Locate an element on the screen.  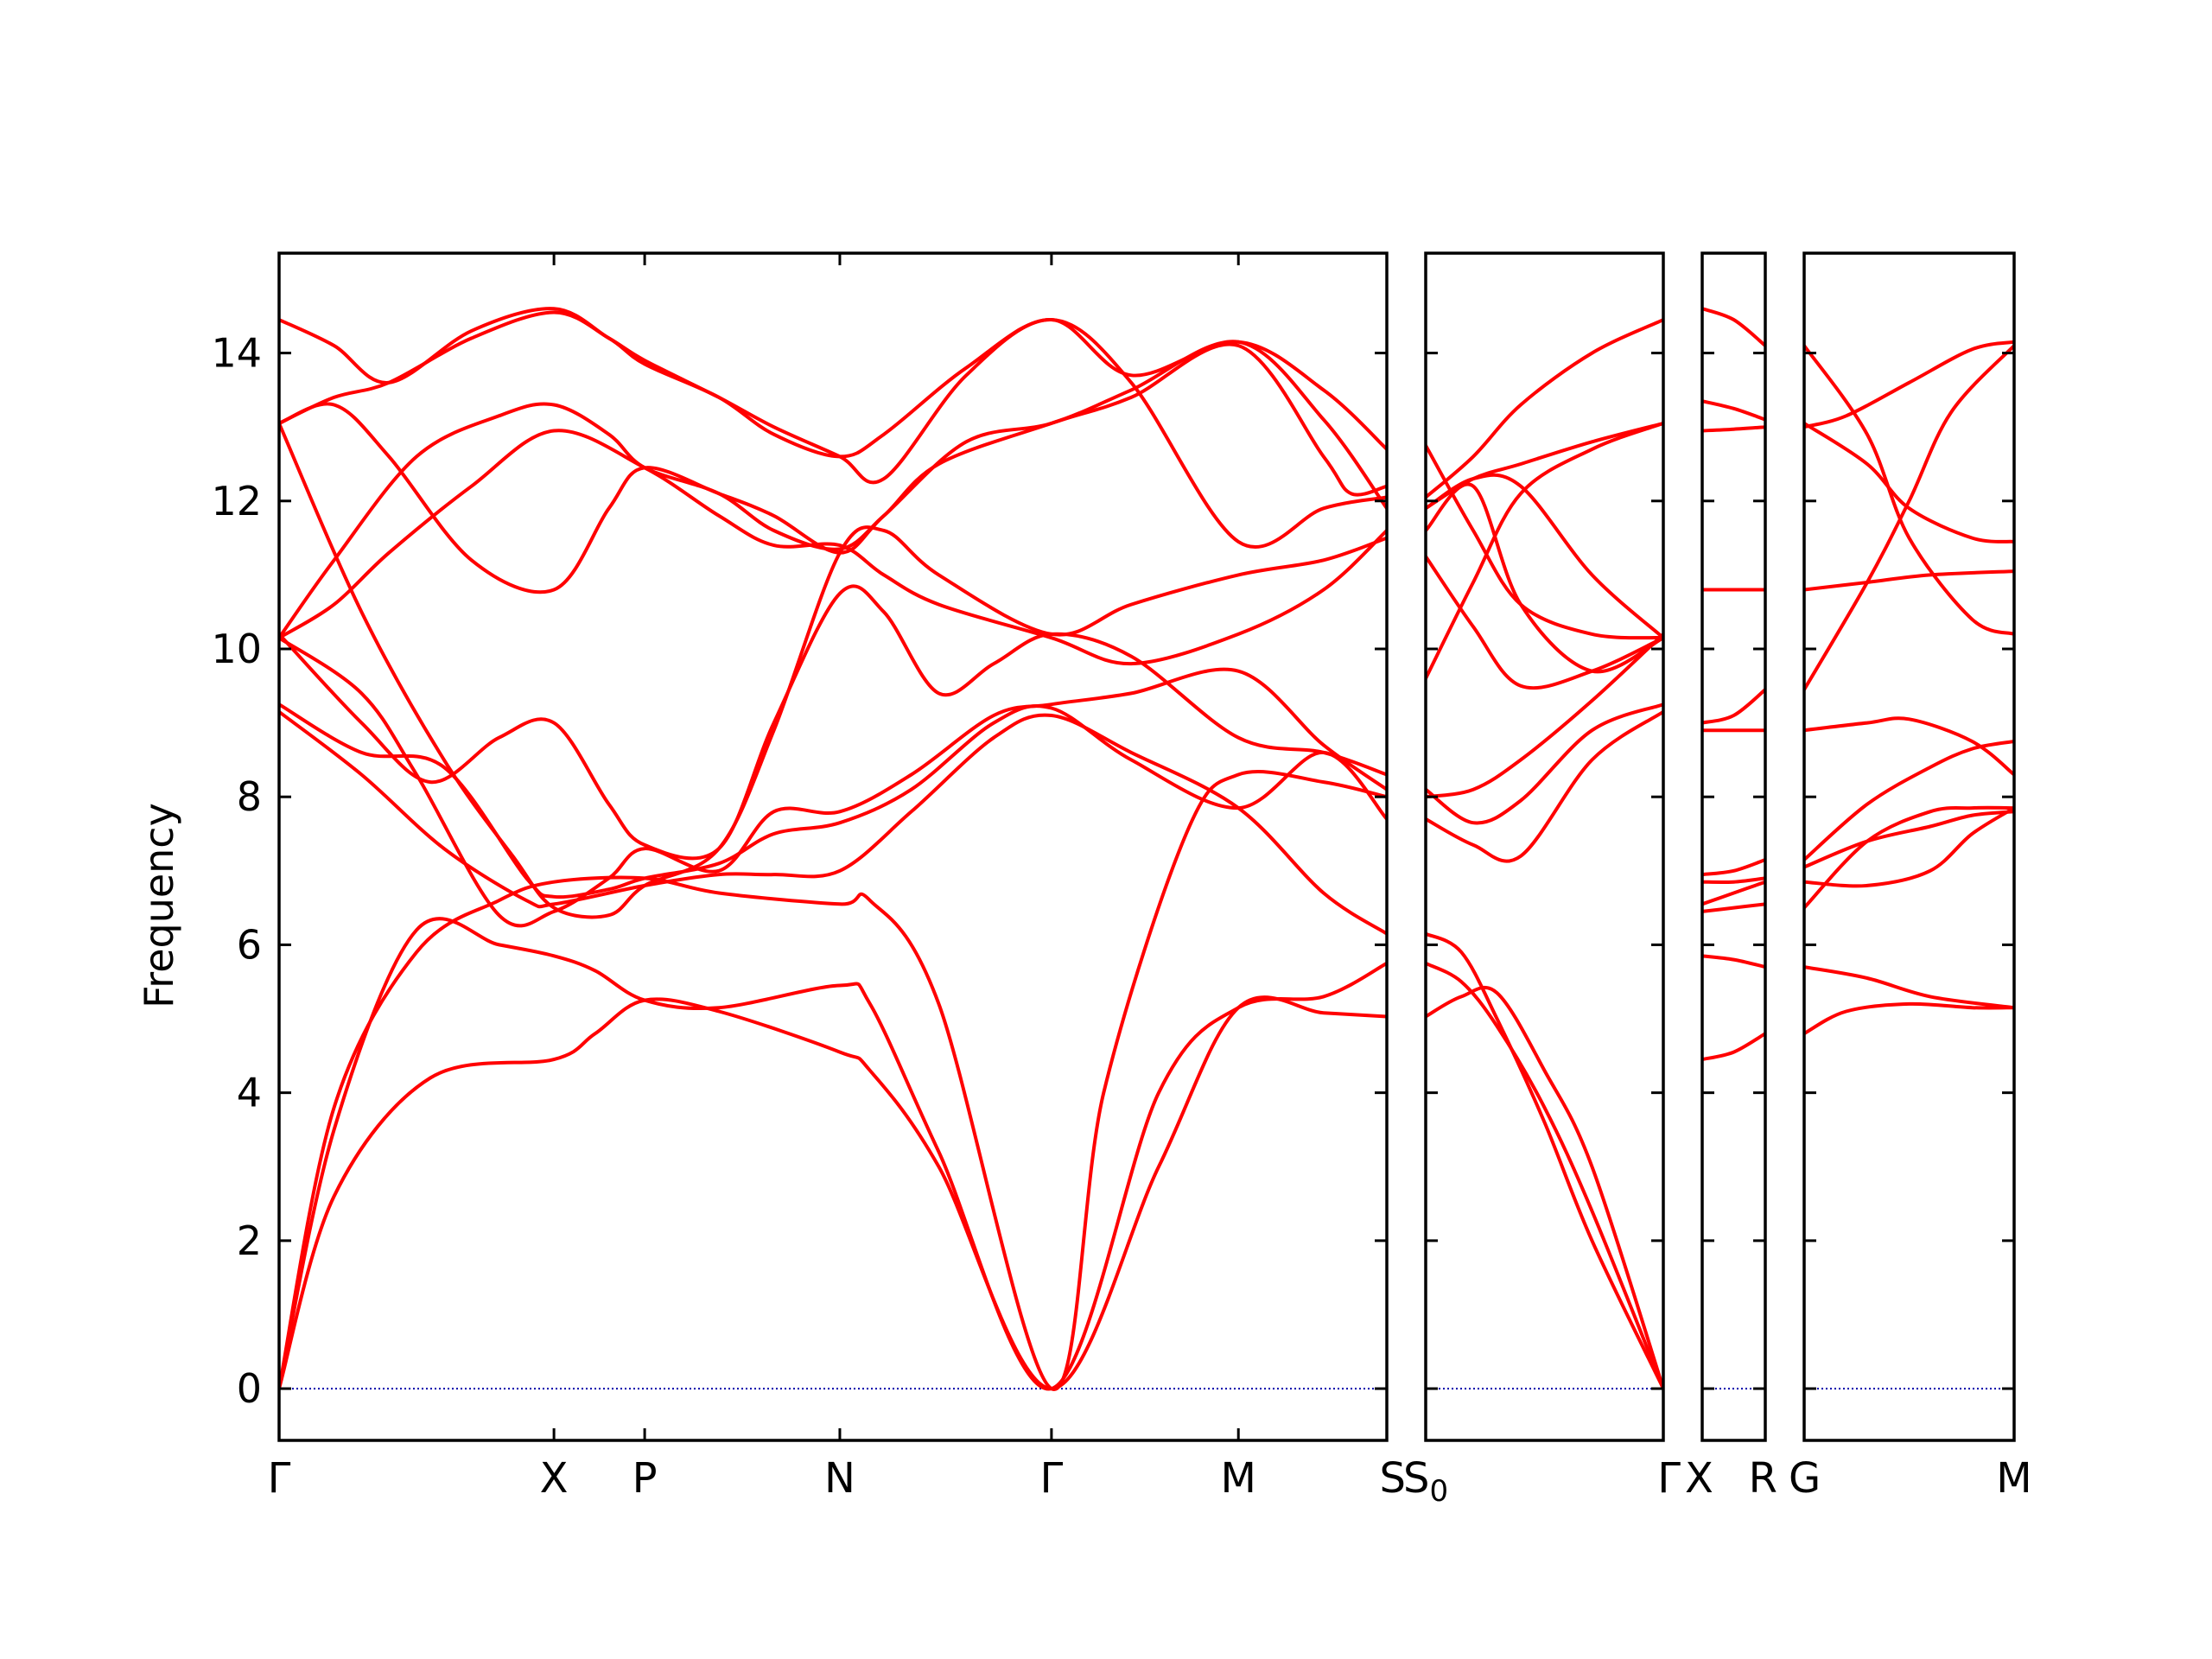
panel-3-frame is located at coordinates (1733, 846).